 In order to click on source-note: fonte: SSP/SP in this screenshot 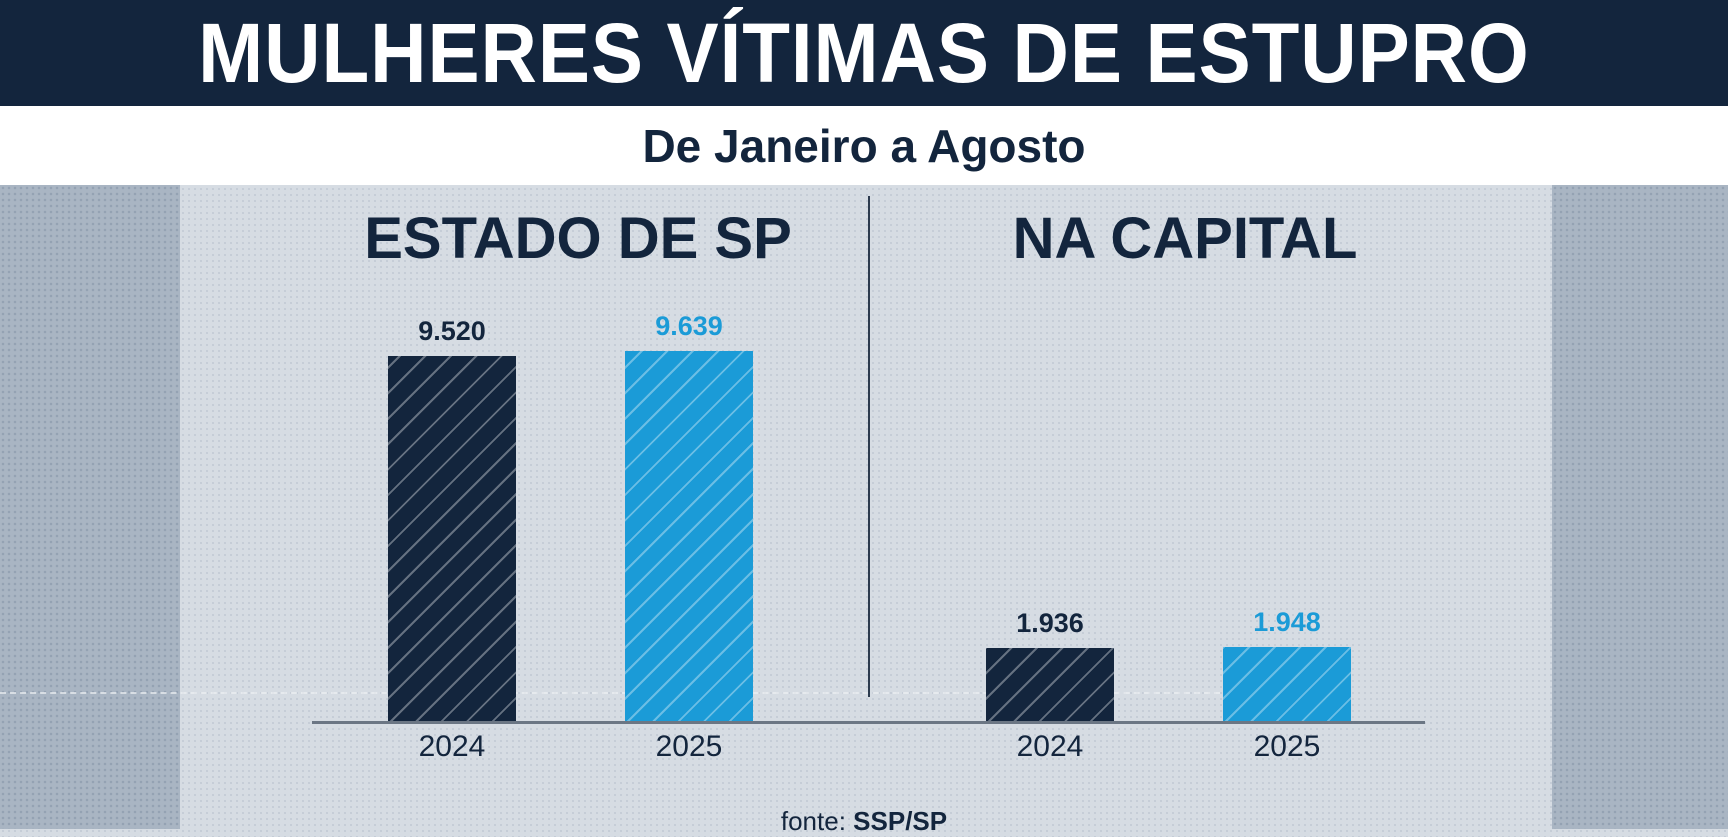, I will do `click(864, 821)`.